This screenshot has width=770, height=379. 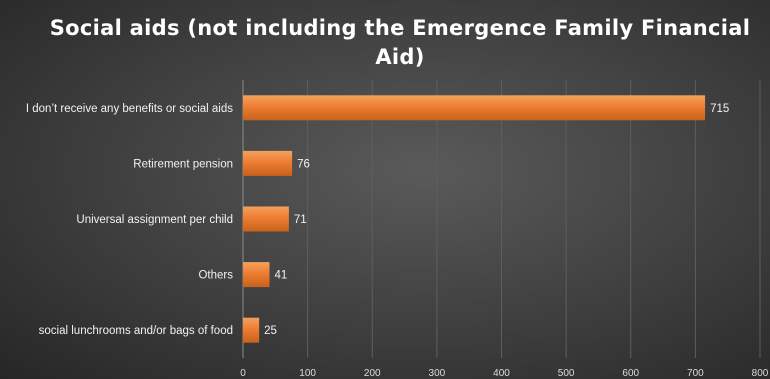 I want to click on x-tick-label: 100, so click(x=307, y=373).